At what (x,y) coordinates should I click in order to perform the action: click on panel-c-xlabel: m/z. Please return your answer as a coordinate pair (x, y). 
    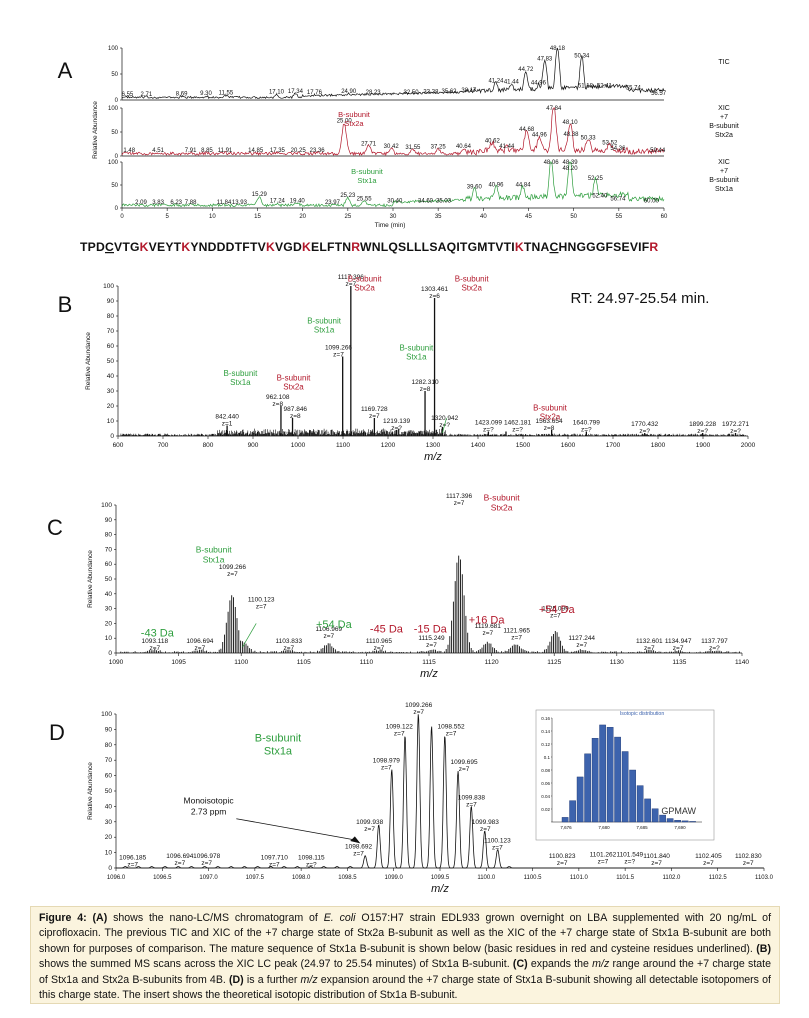
    Looking at the image, I should click on (429, 674).